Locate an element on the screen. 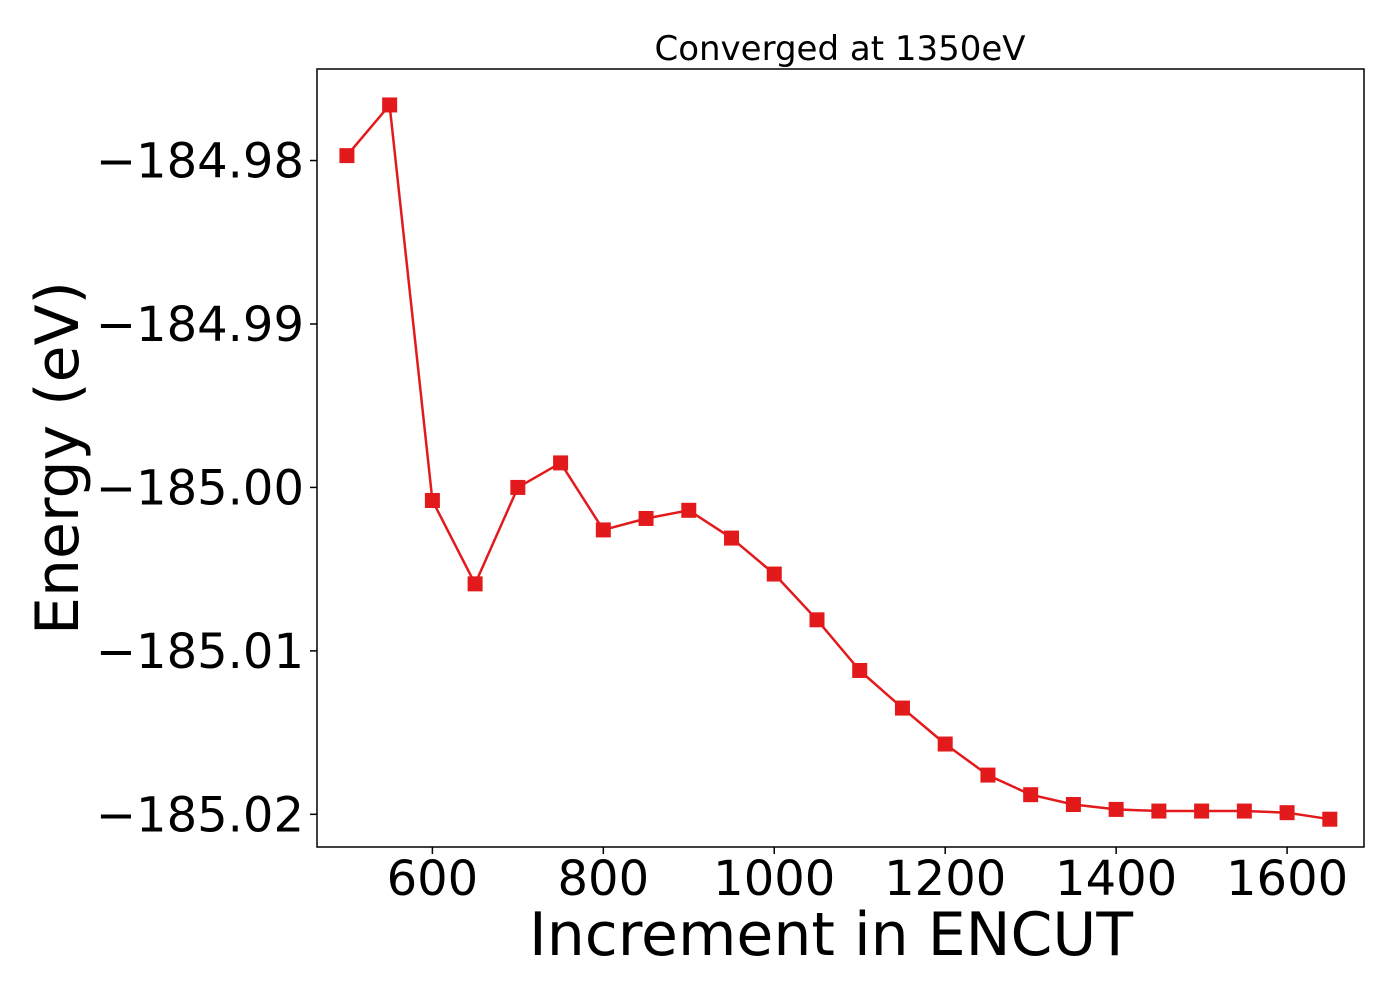 The height and width of the screenshot is (1000, 1400). x-tick-label: 1000 is located at coordinates (774, 879).